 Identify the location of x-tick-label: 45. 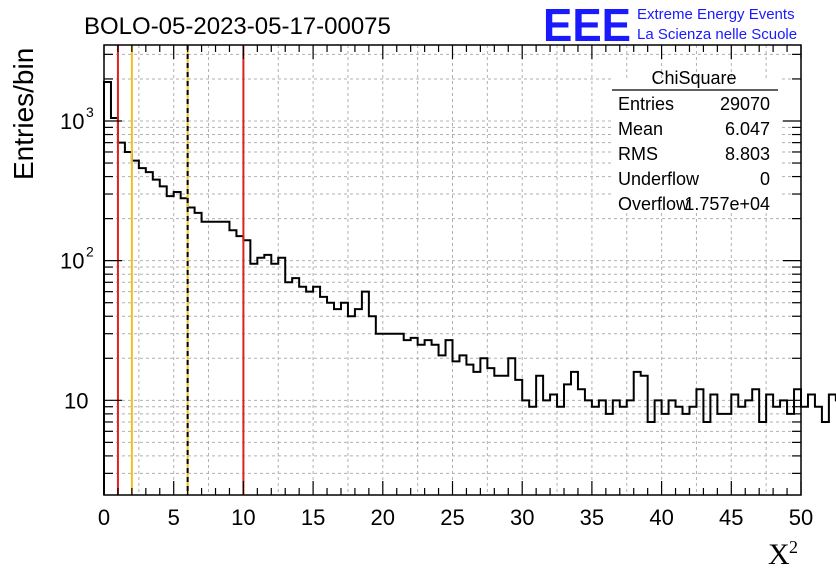
(731, 517).